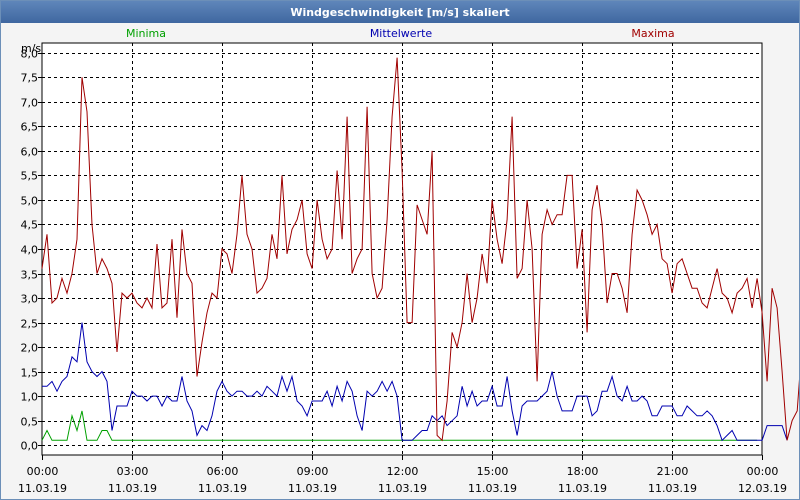 This screenshot has width=800, height=500. Describe the element at coordinates (30, 225) in the screenshot. I see `y-tick-label: 4,5` at that location.